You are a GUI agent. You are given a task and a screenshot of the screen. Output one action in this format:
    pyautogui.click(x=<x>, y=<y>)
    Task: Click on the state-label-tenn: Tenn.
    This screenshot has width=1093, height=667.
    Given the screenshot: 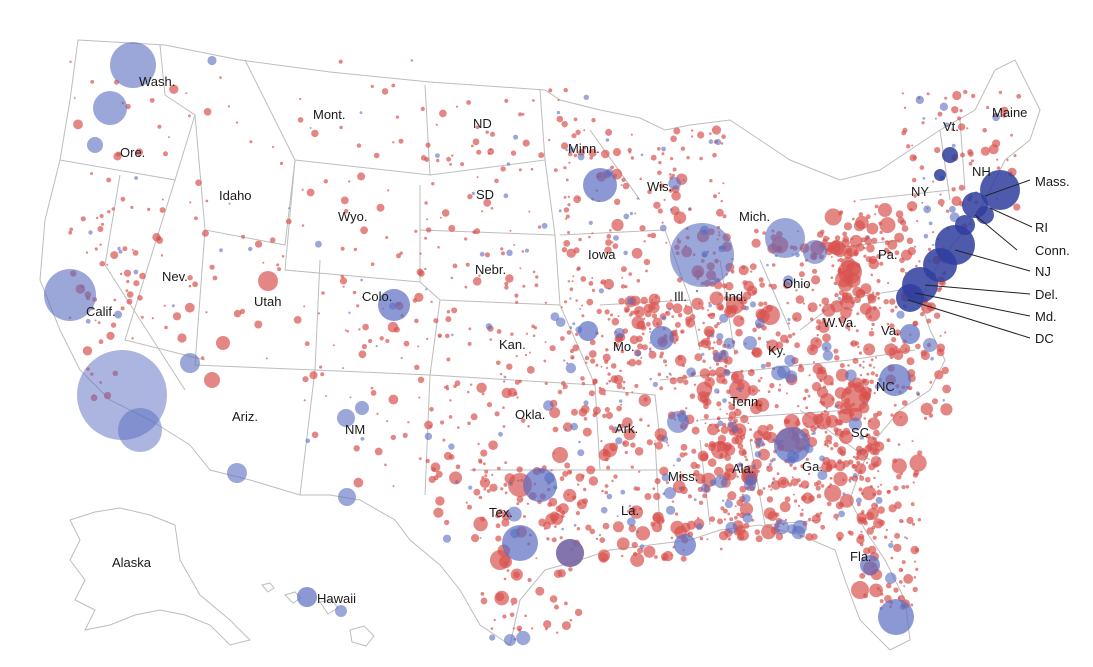 What is the action you would take?
    pyautogui.click(x=746, y=401)
    